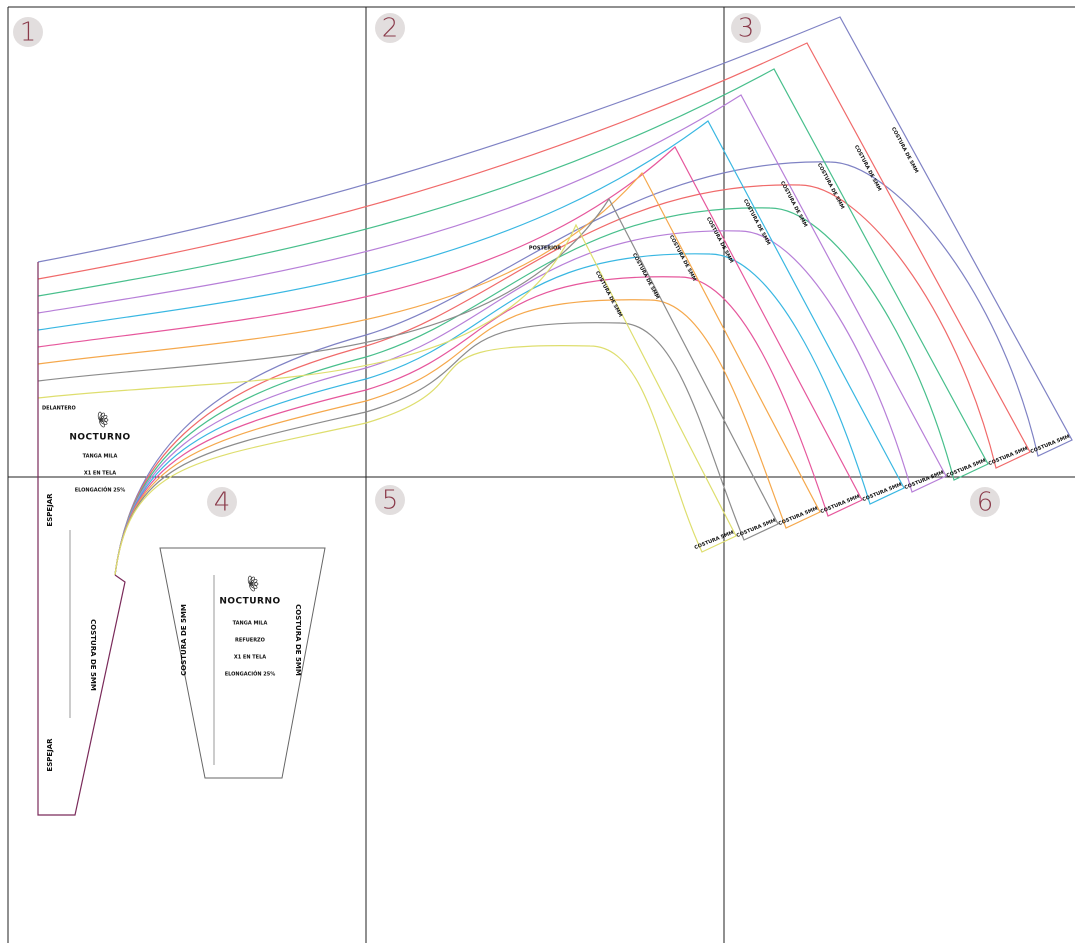  I want to click on page-number: 1, so click(28, 33).